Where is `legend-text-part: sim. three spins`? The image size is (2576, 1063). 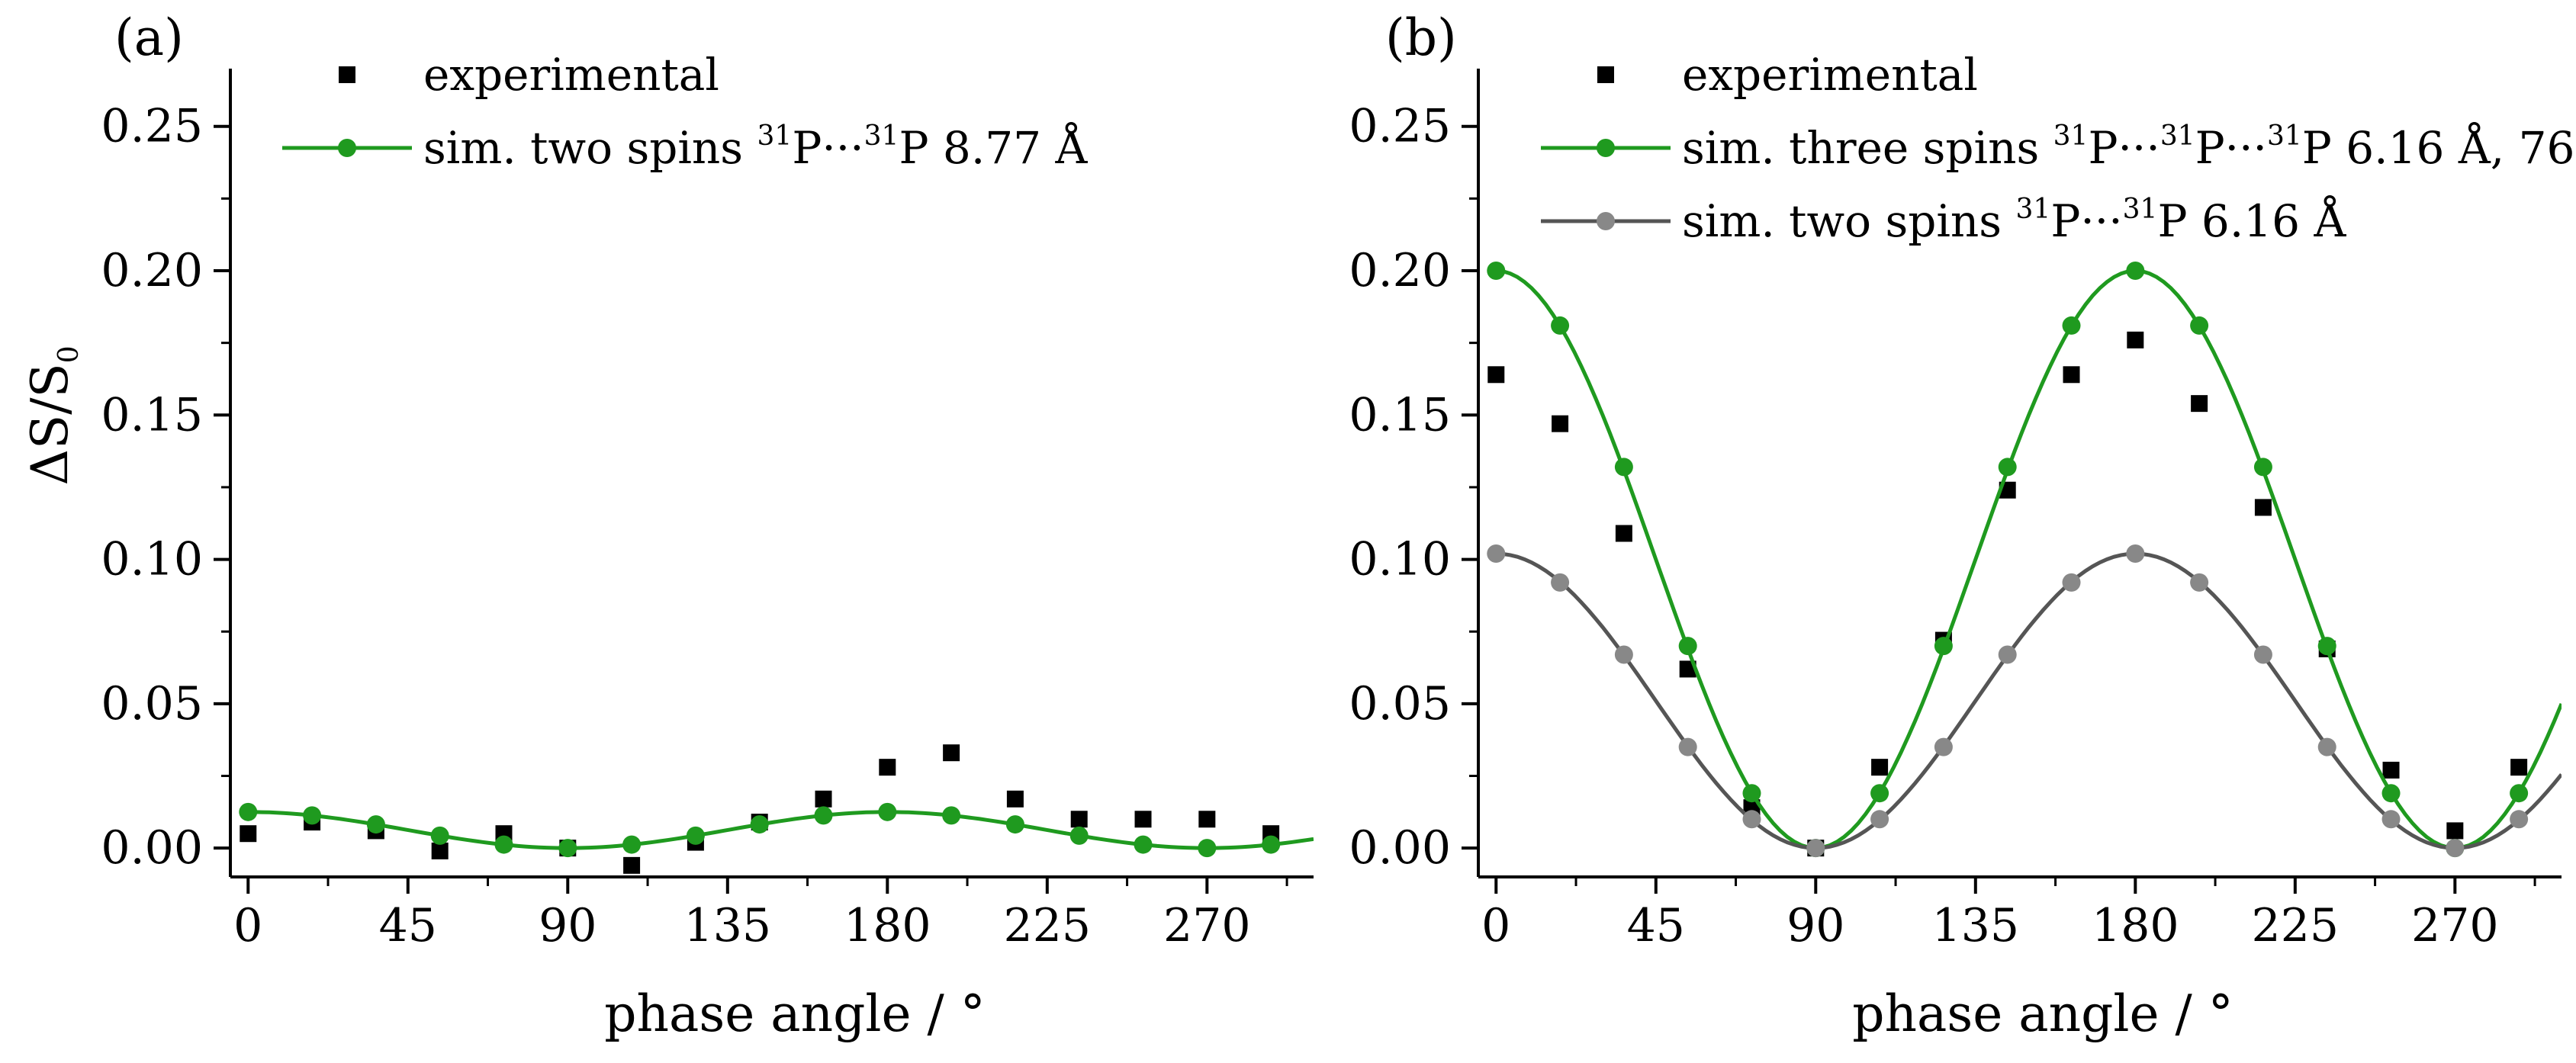 legend-text-part: sim. three spins is located at coordinates (1868, 148).